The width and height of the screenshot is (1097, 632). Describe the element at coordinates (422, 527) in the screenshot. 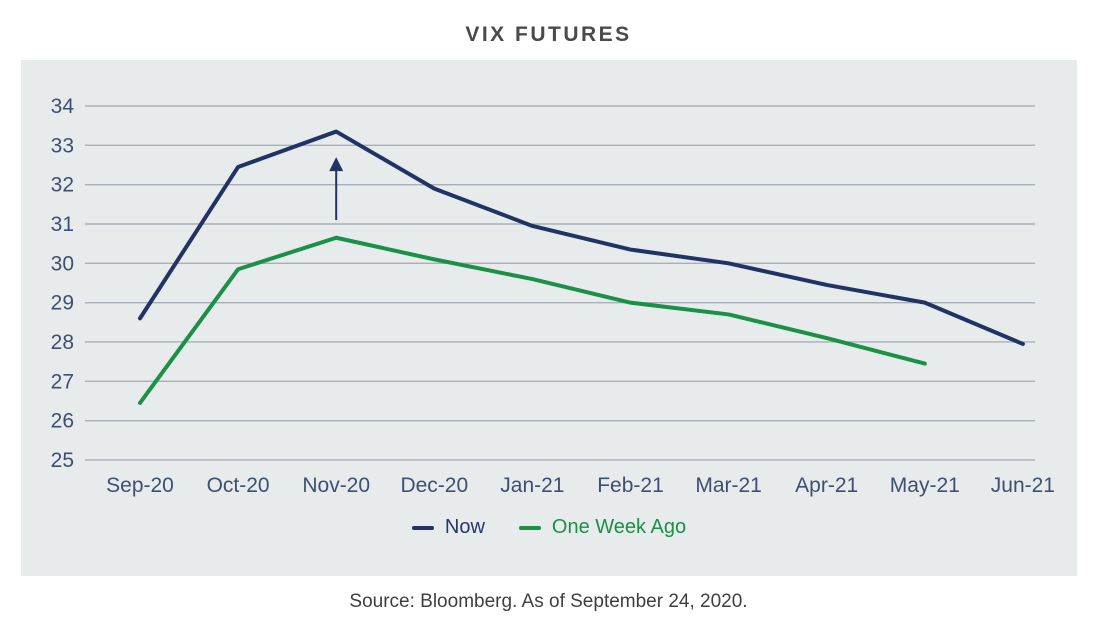

I see `legend-swatch-now` at that location.